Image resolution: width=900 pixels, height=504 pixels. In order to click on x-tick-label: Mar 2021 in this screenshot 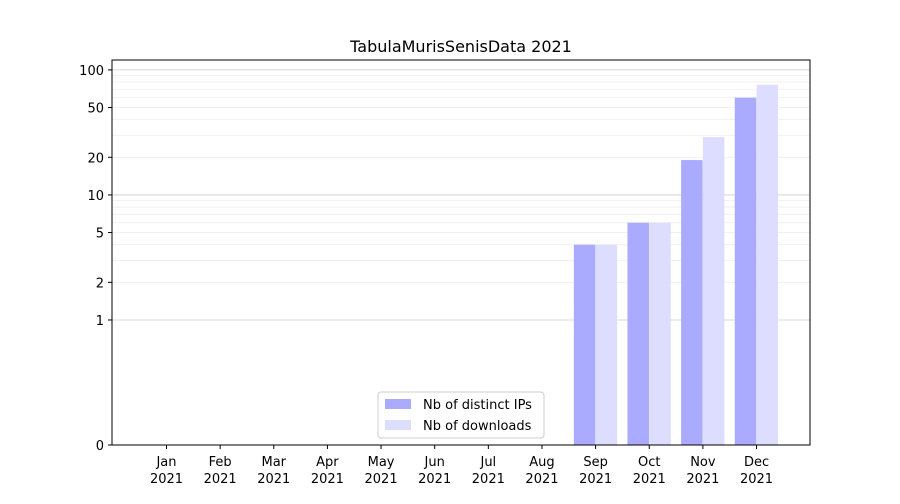, I will do `click(273, 471)`.